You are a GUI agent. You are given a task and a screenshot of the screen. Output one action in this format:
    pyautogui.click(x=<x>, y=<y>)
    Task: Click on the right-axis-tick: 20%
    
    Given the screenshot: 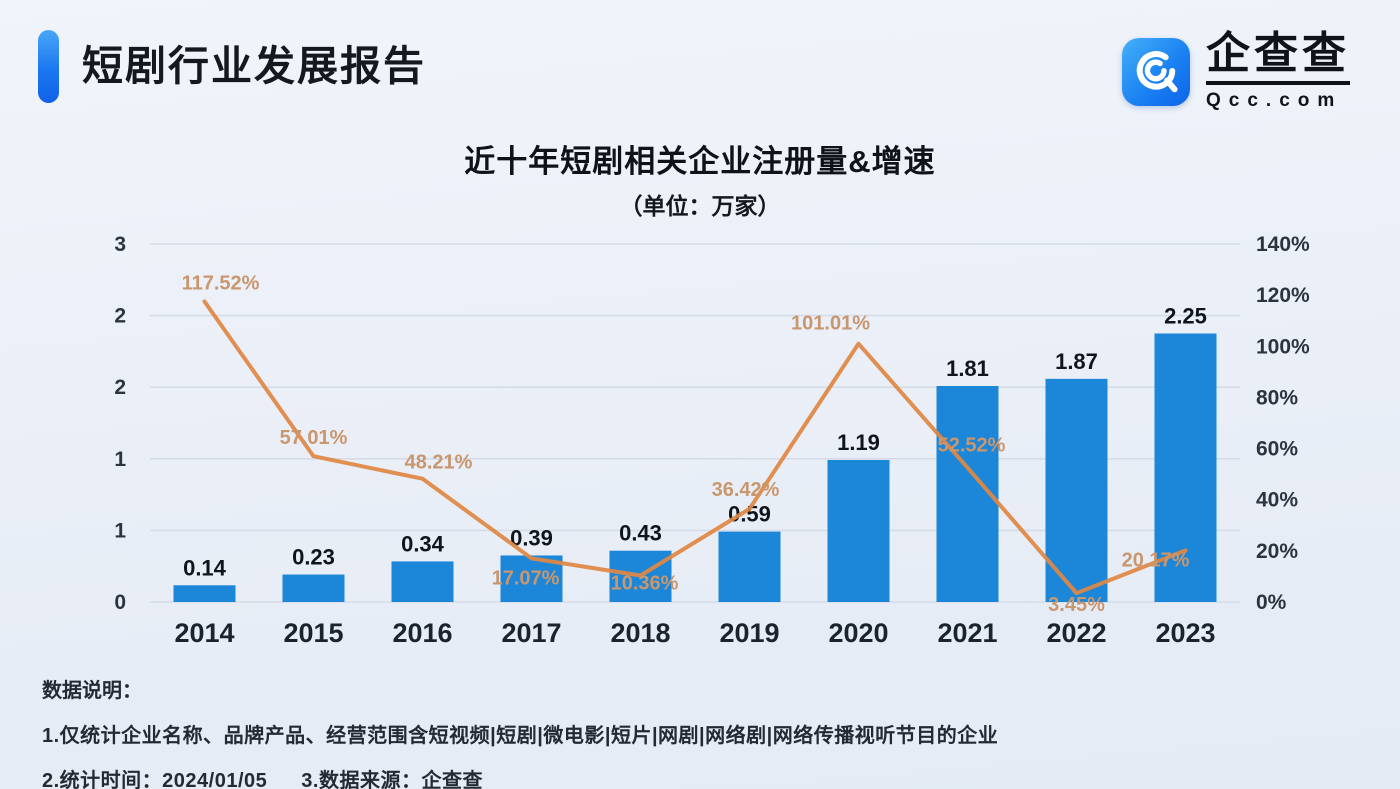 What is the action you would take?
    pyautogui.click(x=1277, y=551)
    